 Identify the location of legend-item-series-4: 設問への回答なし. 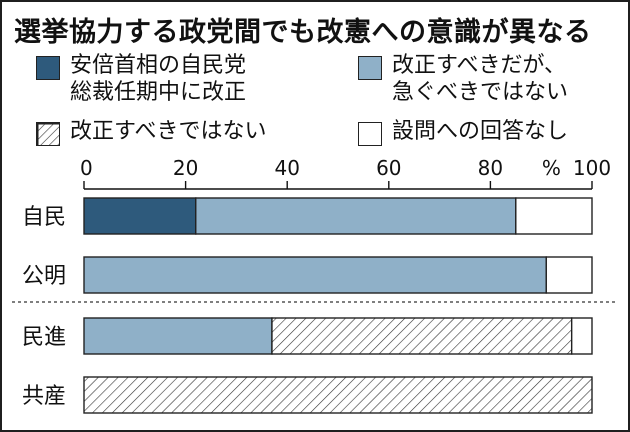
(463, 132).